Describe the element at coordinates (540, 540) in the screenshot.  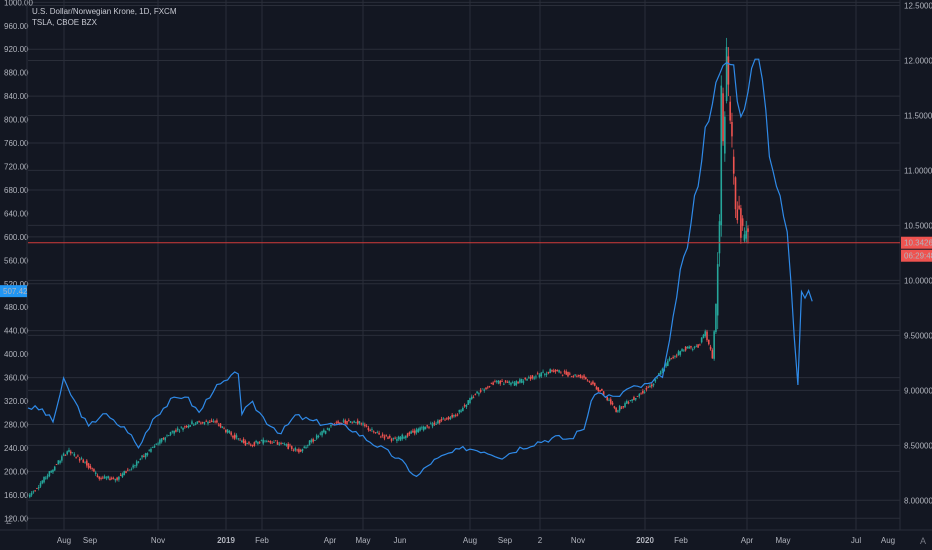
I see `time-axis-label: 2` at that location.